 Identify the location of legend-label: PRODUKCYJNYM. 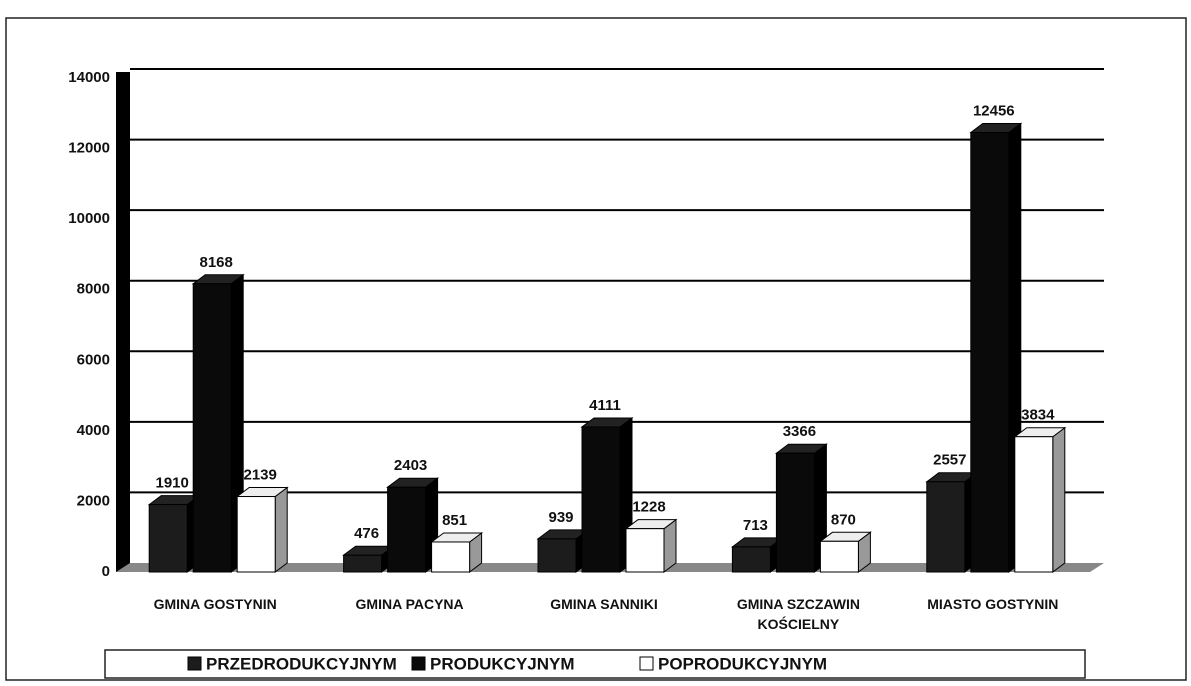
(502, 663).